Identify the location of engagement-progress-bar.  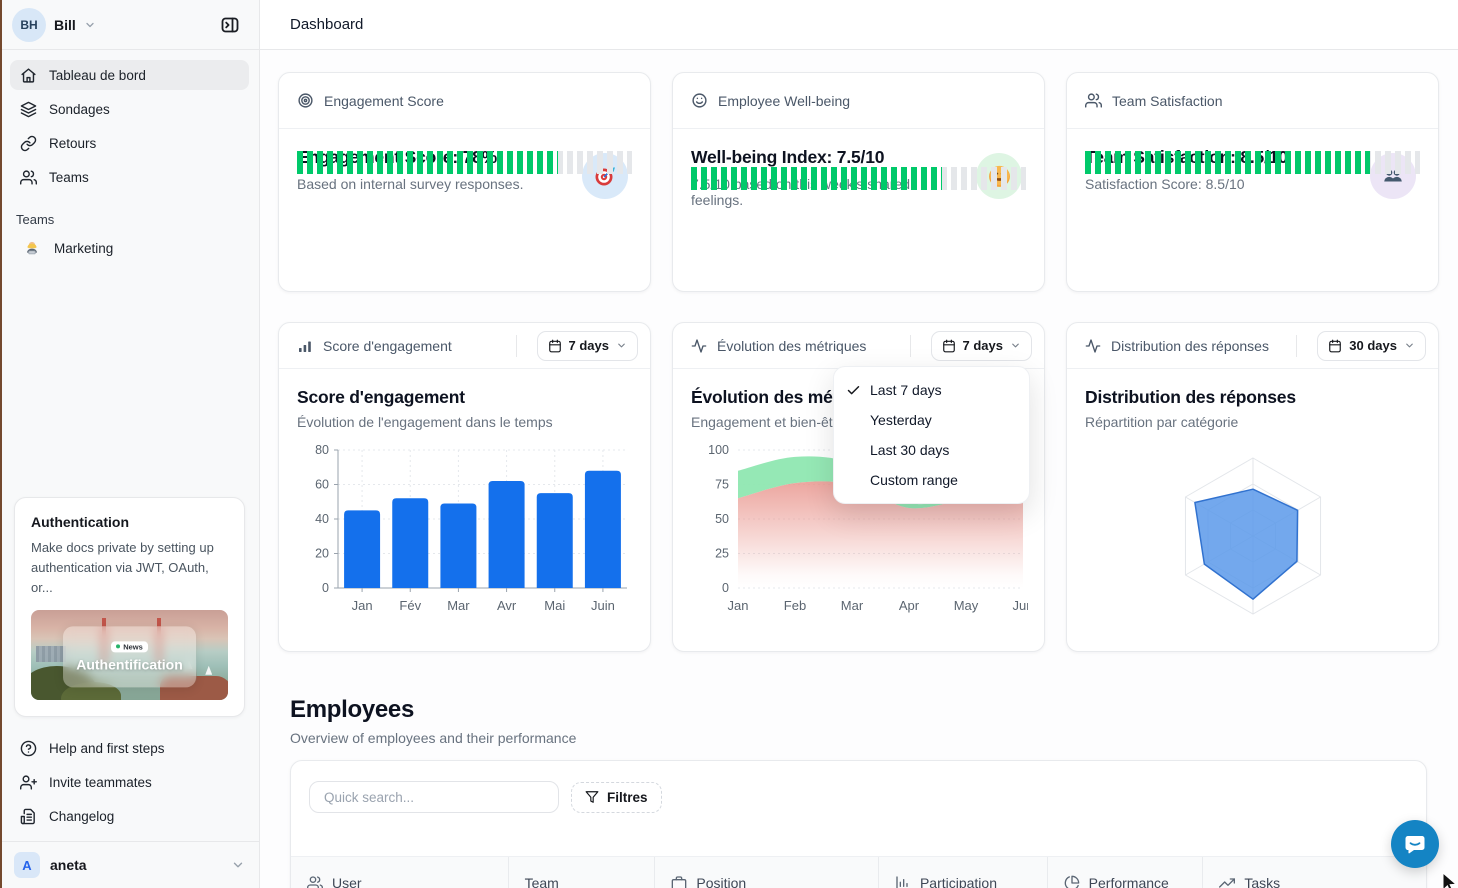
(464, 162).